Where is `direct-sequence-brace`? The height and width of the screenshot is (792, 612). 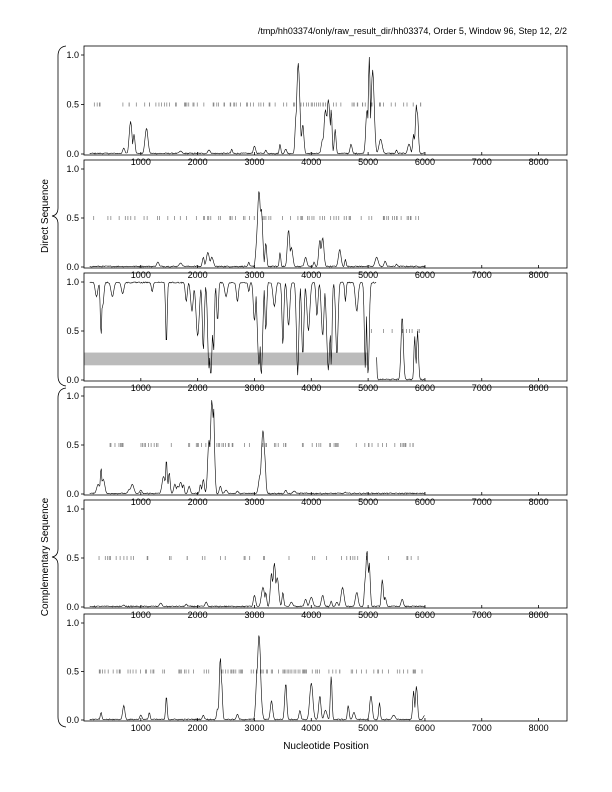
direct-sequence-brace is located at coordinates (59, 216).